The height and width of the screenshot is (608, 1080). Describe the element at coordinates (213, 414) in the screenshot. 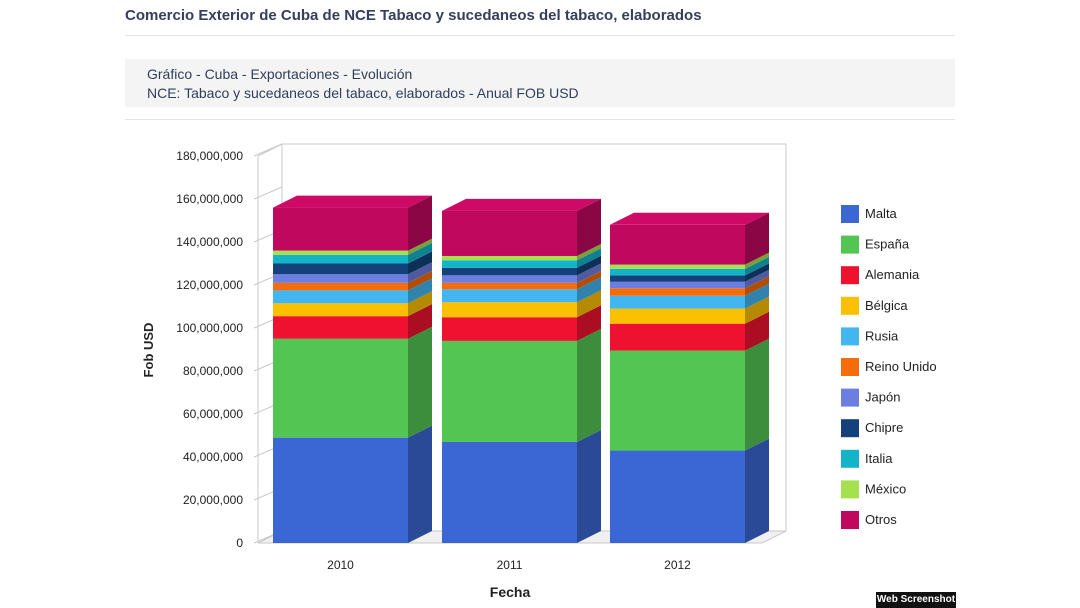

I see `y-tick-label: 60,000,000` at that location.